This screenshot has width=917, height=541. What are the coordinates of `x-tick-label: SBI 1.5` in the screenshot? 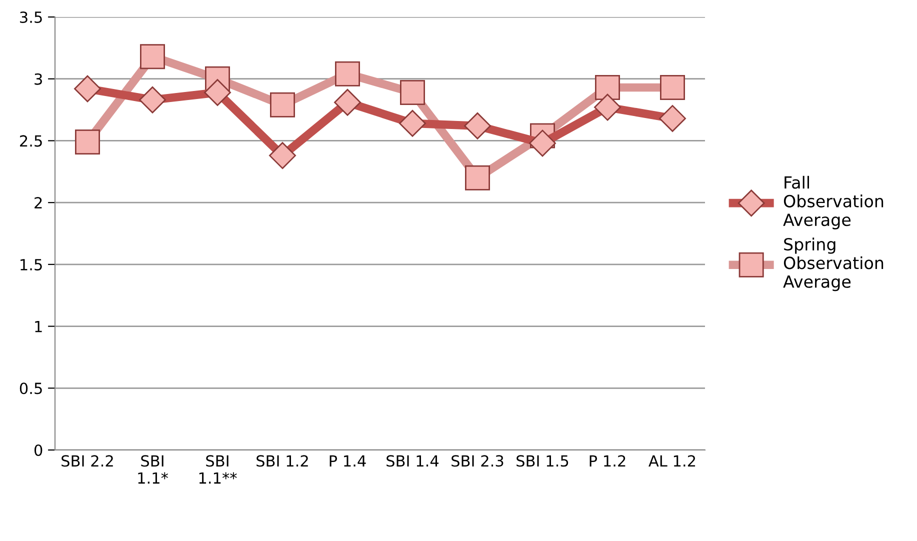 It's located at (542, 461).